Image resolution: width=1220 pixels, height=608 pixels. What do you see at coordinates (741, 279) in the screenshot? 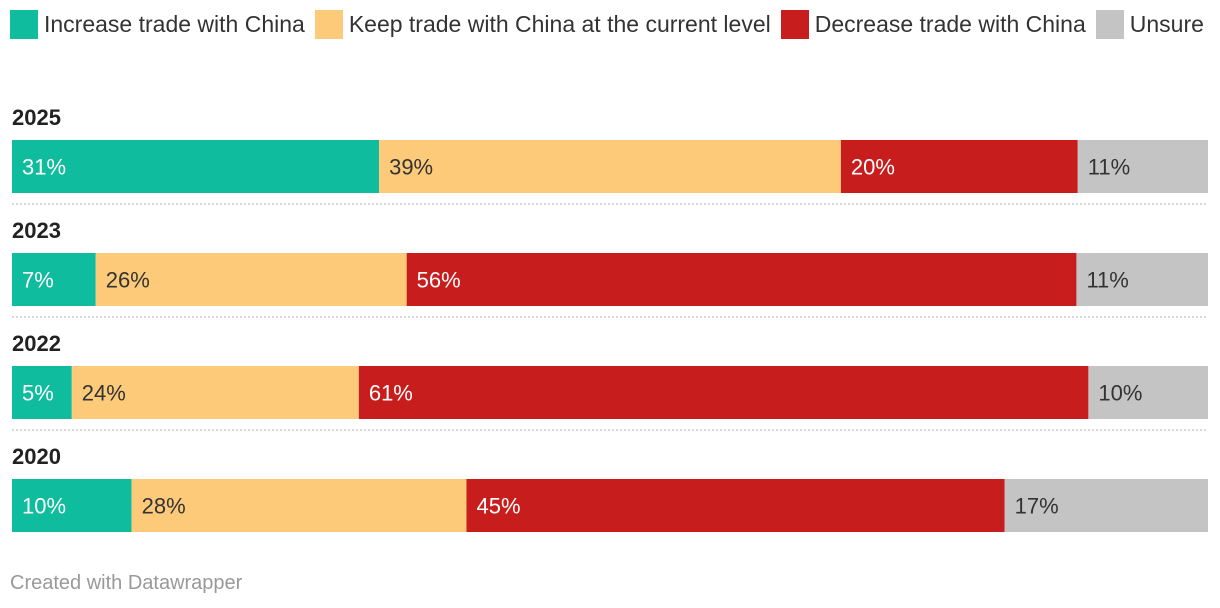
I see `bar-2023-decrease-trade-with-china` at bounding box center [741, 279].